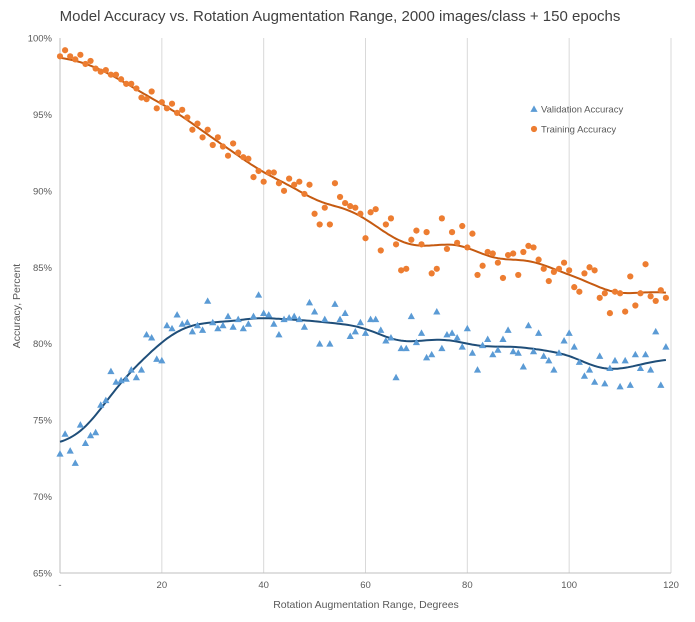  Describe the element at coordinates (467, 585) in the screenshot. I see `x-tick-label: 80` at that location.